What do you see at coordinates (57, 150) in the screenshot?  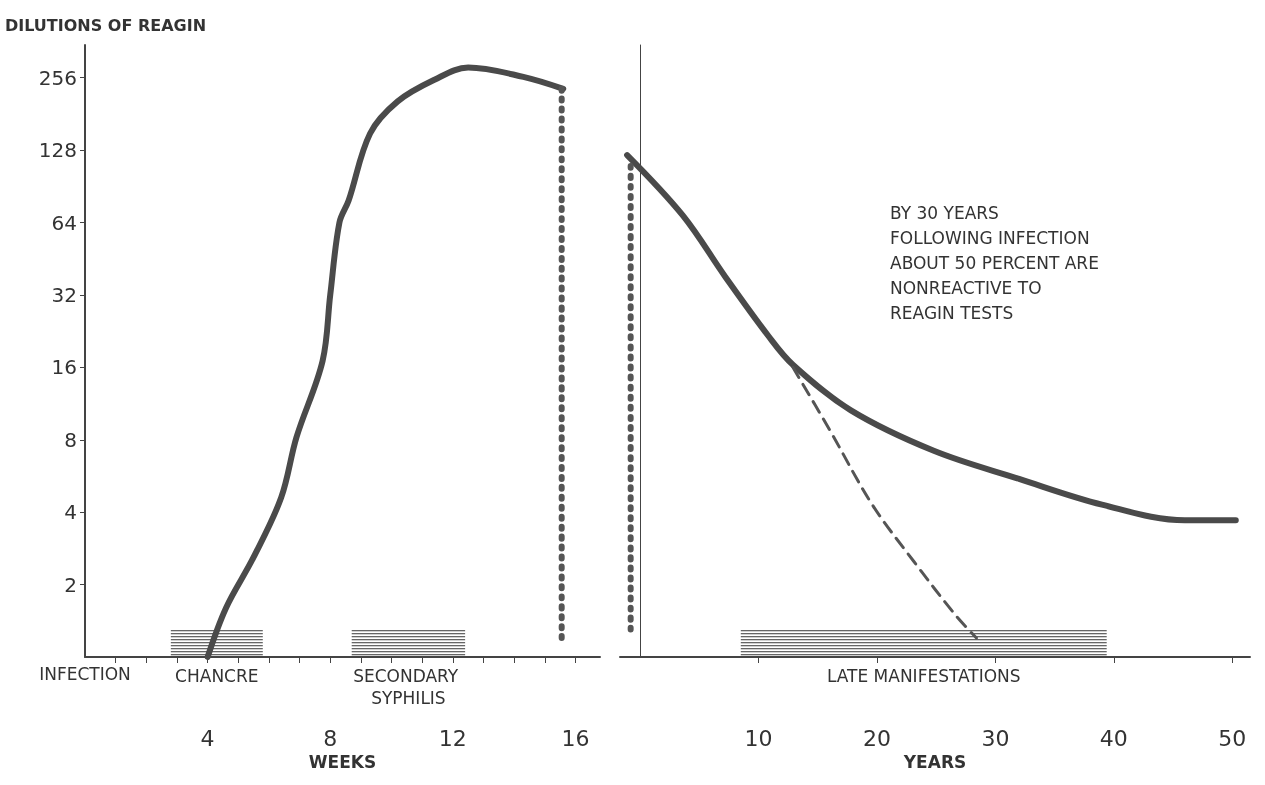 I see `y-tick-label: 128` at bounding box center [57, 150].